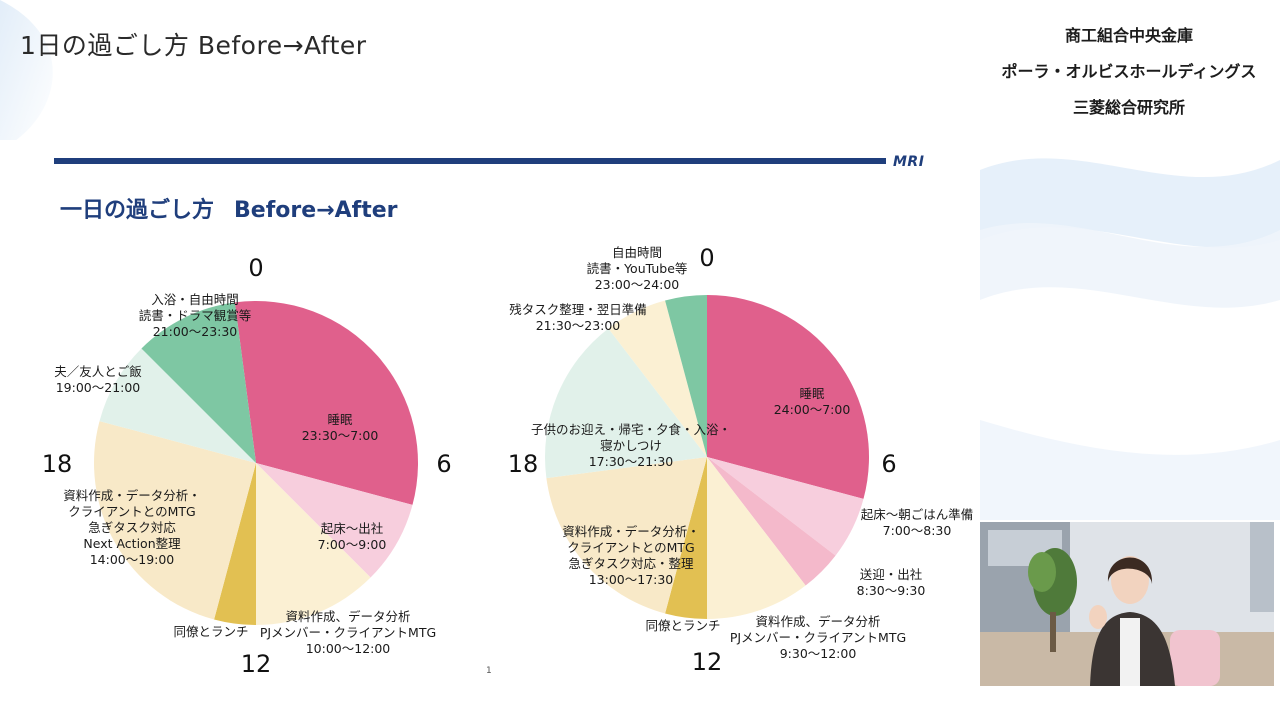 This screenshot has width=1280, height=720. I want to click on slice-label-after-0: 睡眠 24:00～7:00, so click(812, 401).